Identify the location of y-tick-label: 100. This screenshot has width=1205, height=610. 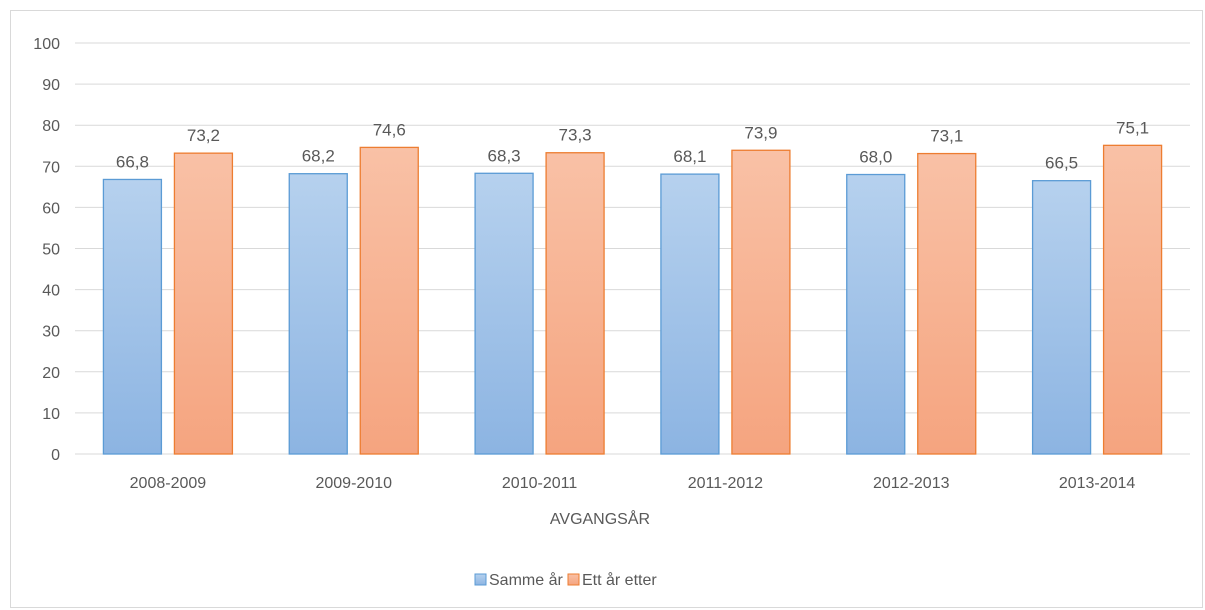
(46, 44).